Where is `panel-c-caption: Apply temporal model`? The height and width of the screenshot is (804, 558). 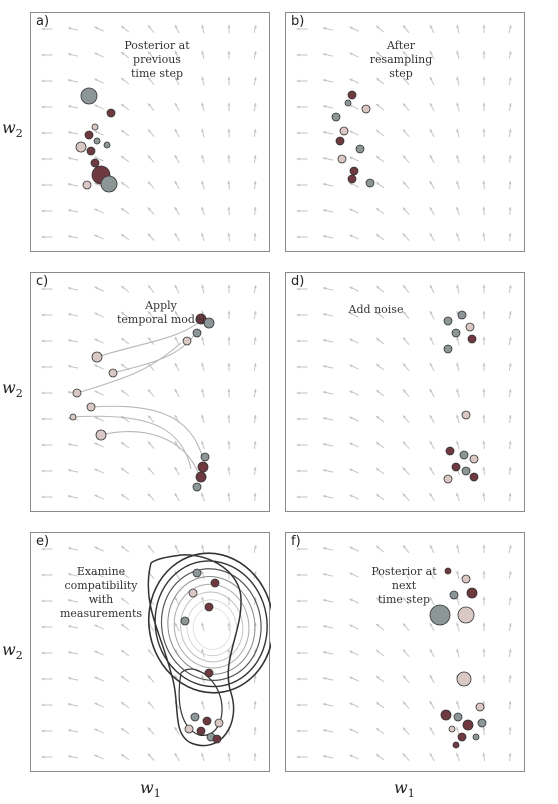
panel-c-caption: Apply temporal model is located at coordinates (161, 312).